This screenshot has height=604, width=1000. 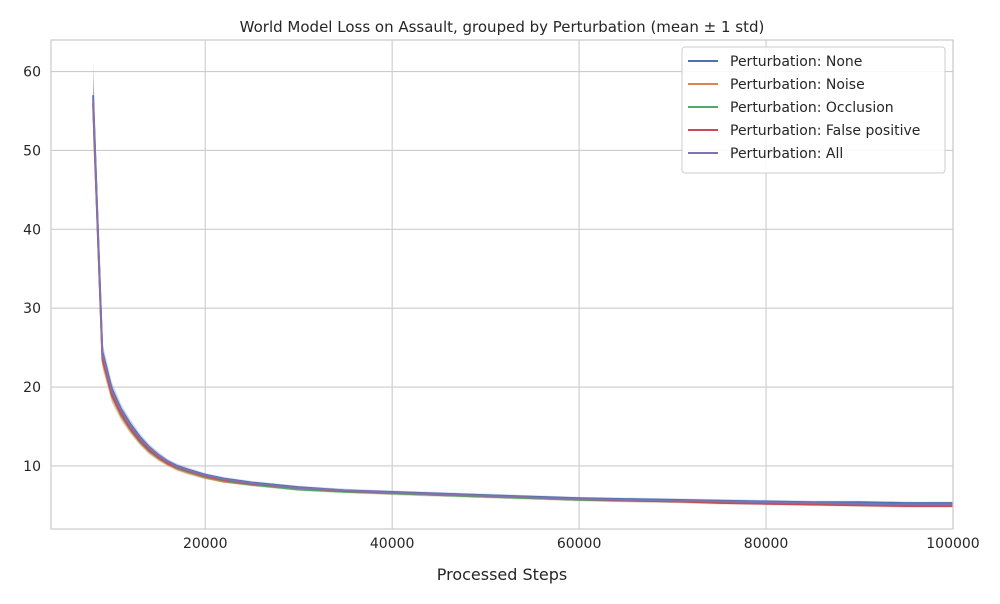 What do you see at coordinates (797, 85) in the screenshot?
I see `legend-label: Perturbation: Noise` at bounding box center [797, 85].